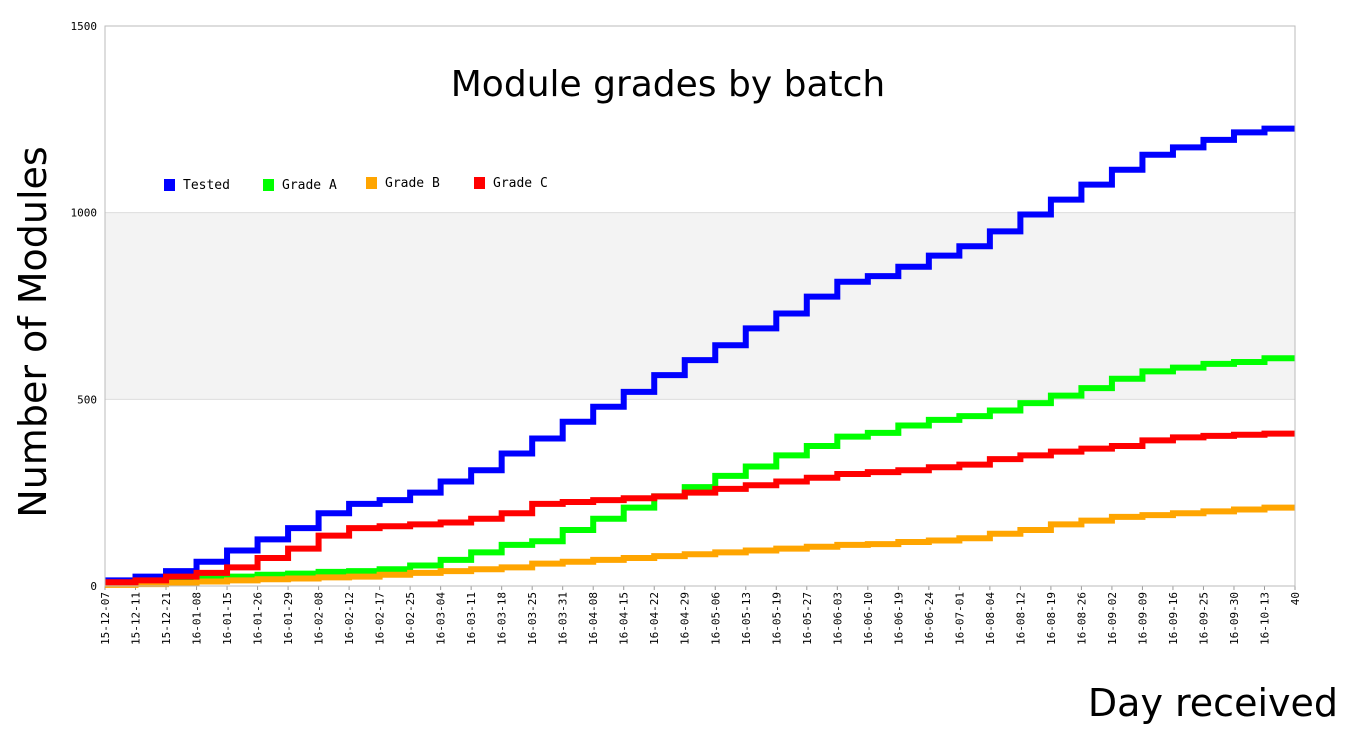  What do you see at coordinates (268, 185) in the screenshot?
I see `legend-swatch-grade-a` at bounding box center [268, 185].